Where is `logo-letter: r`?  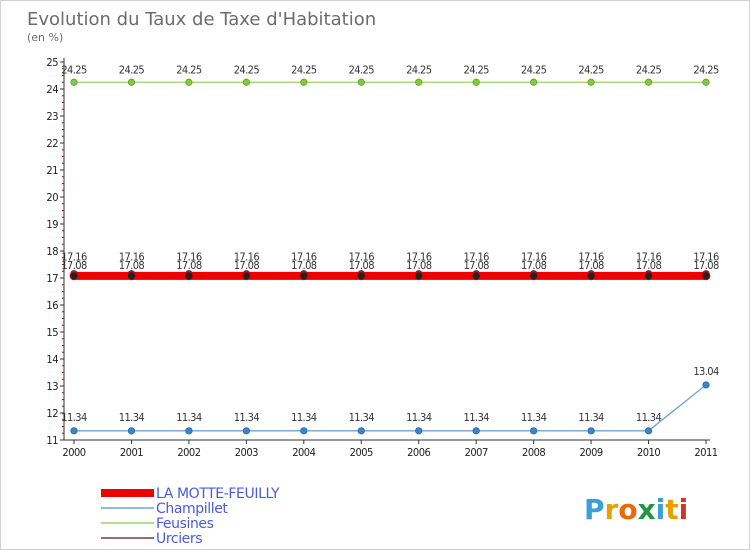
logo-letter: r is located at coordinates (612, 509).